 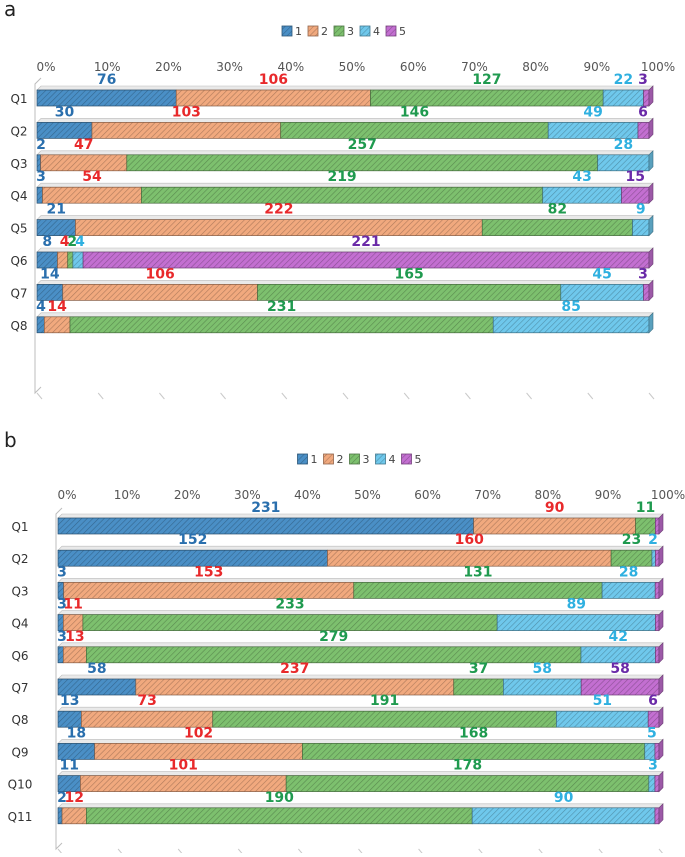 I want to click on value-label-Q1-2: 106, so click(x=273, y=80).